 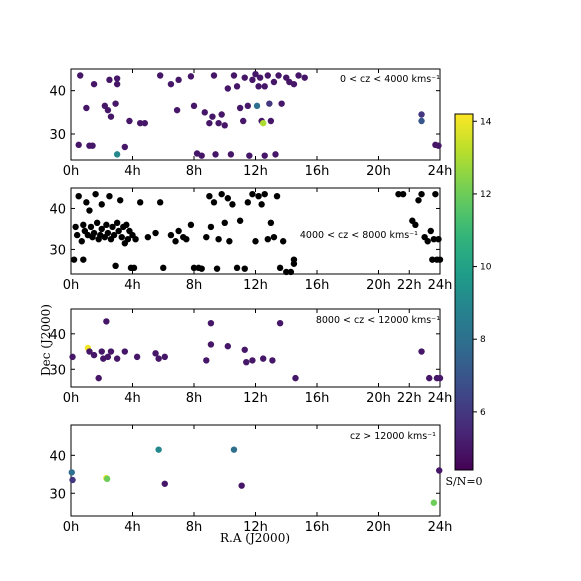 What do you see at coordinates (255, 114) in the screenshot?
I see `panel-1-frame` at bounding box center [255, 114].